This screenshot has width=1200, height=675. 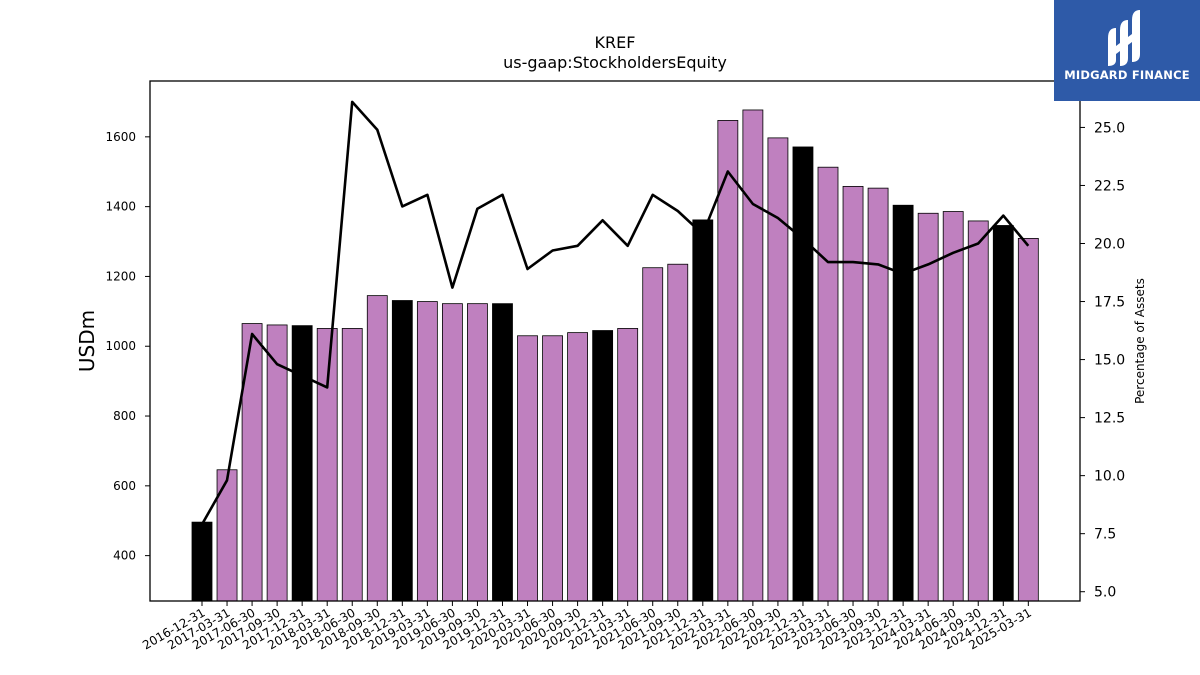 What do you see at coordinates (1105, 535) in the screenshot?
I see `y-right-tick-label-7.5: 7.5` at bounding box center [1105, 535].